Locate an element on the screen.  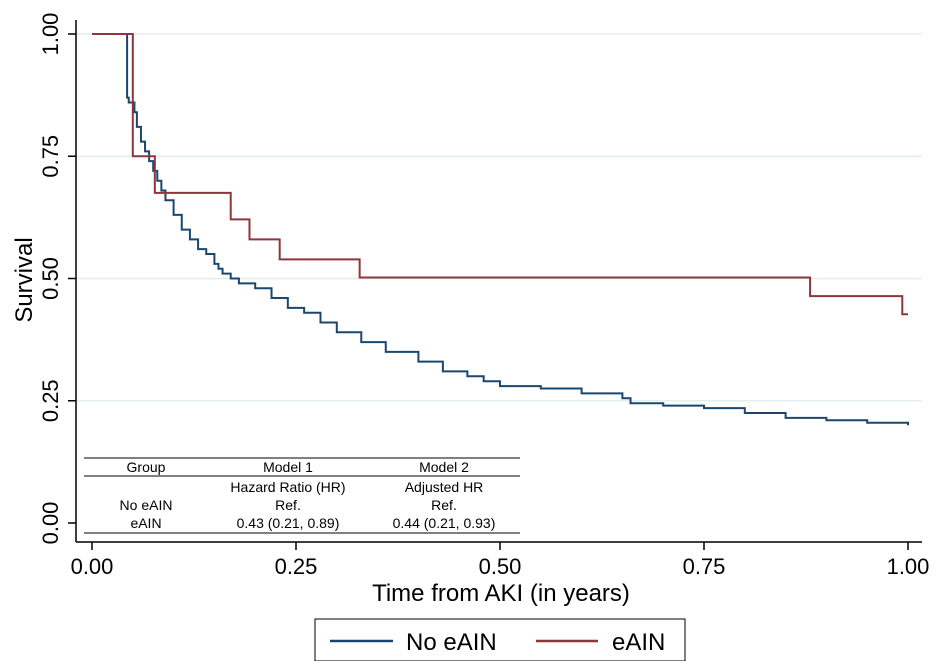
y-tick-label: 1.00 is located at coordinates (50, 34).